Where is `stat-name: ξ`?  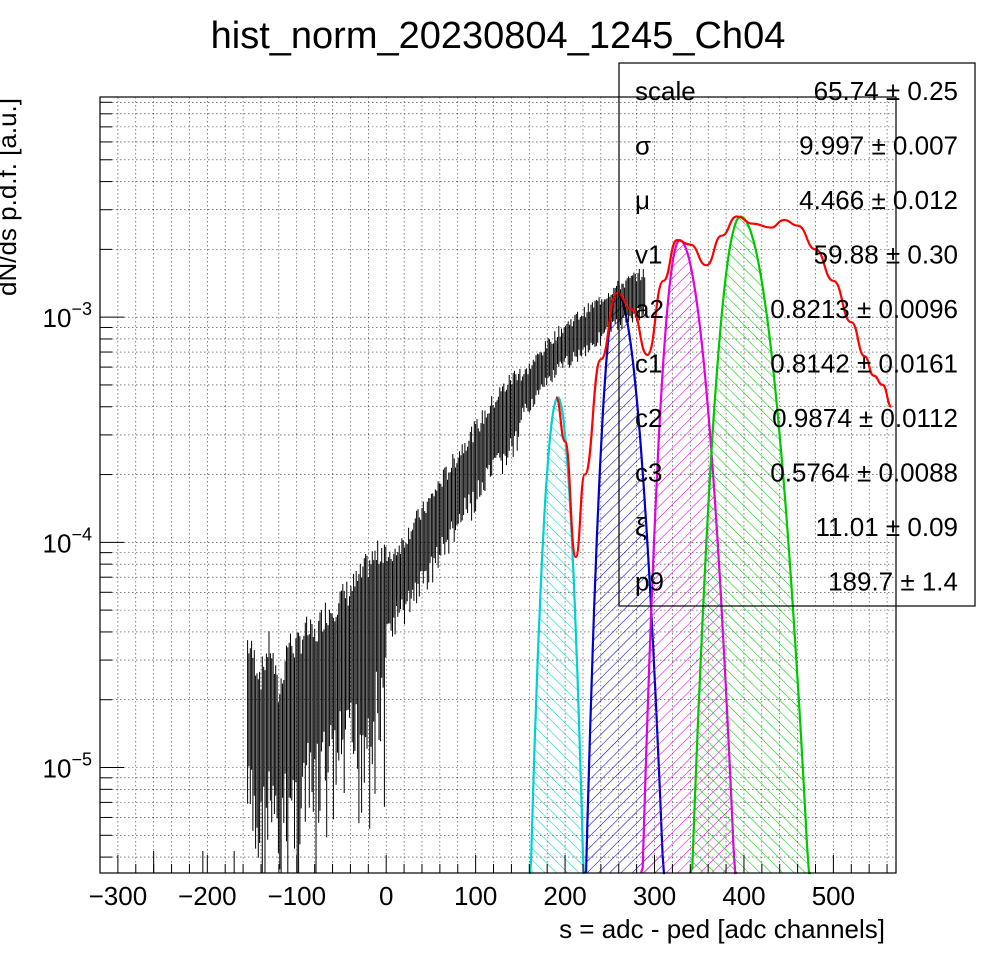
stat-name: ξ is located at coordinates (641, 527).